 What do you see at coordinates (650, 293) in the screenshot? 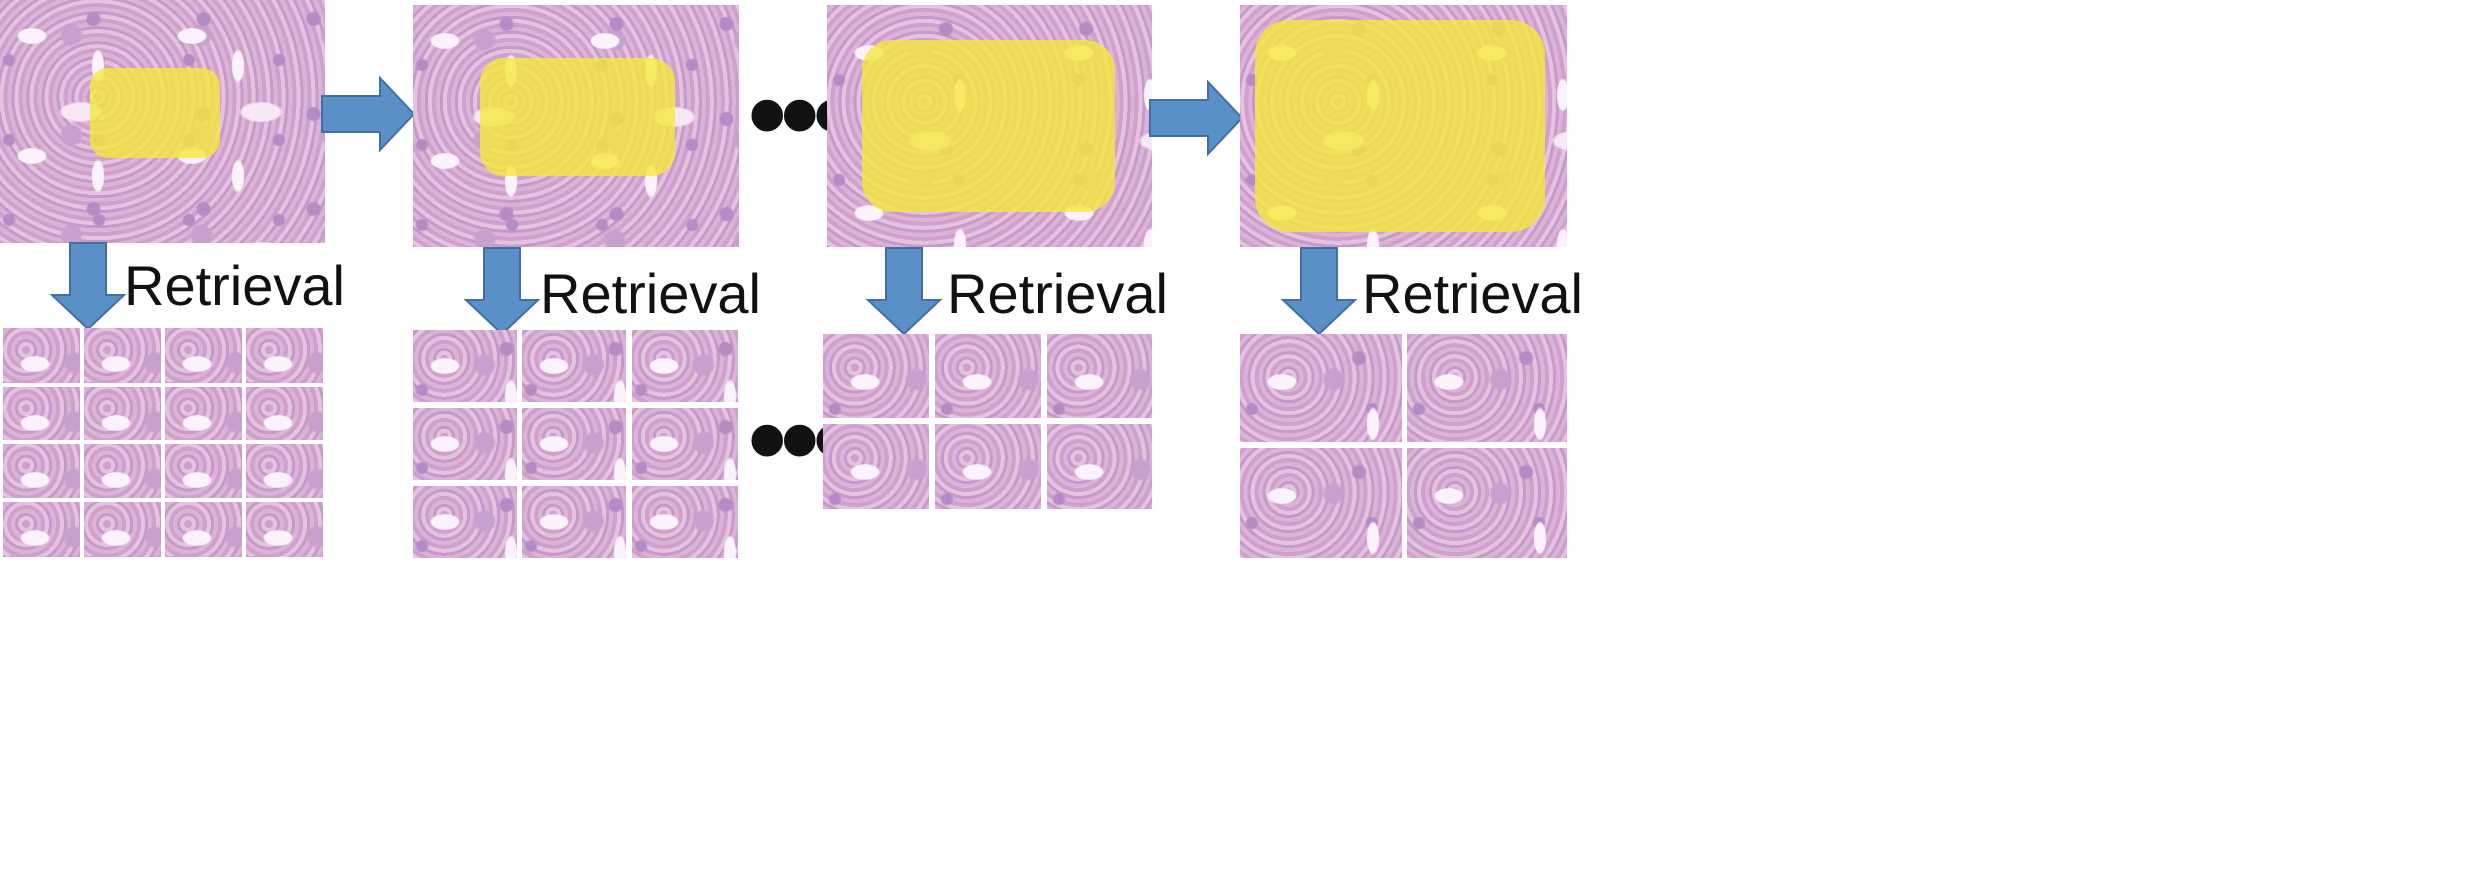
I see `retrieval-label-2: Retrieval` at bounding box center [650, 293].